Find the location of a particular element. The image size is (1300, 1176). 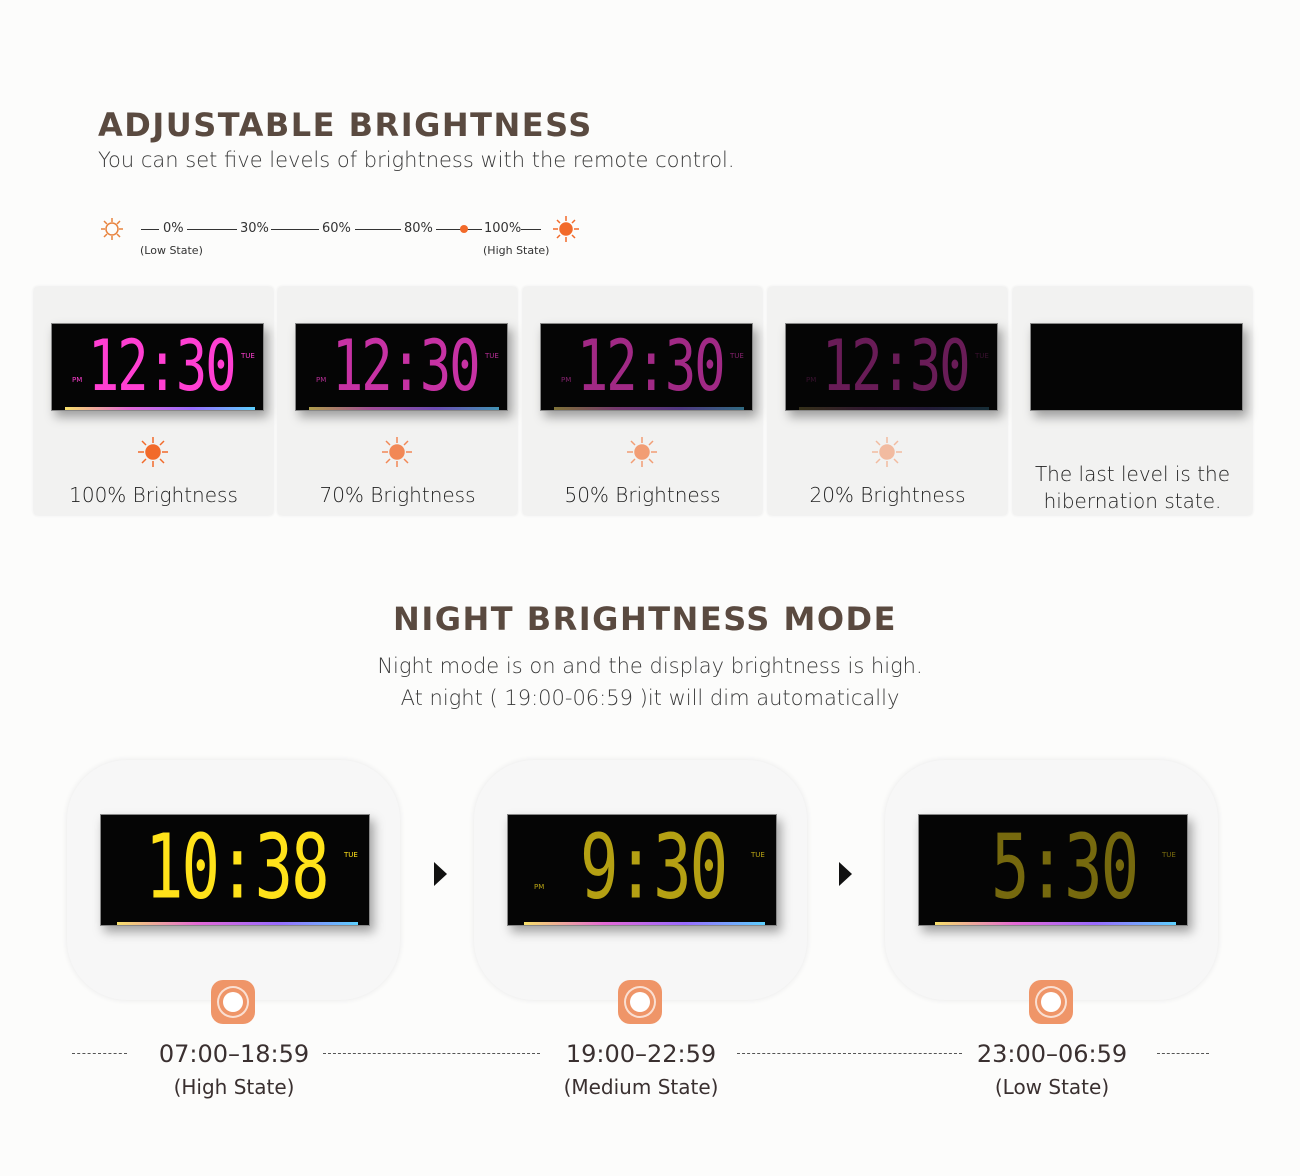

time-range: 23:00–06:59 is located at coordinates (1052, 1054).